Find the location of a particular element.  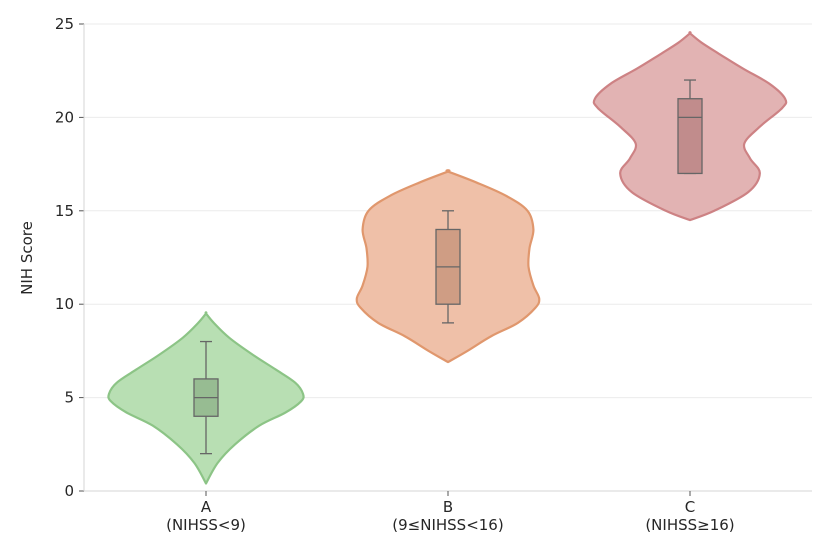

boxplot-b is located at coordinates (448, 267).